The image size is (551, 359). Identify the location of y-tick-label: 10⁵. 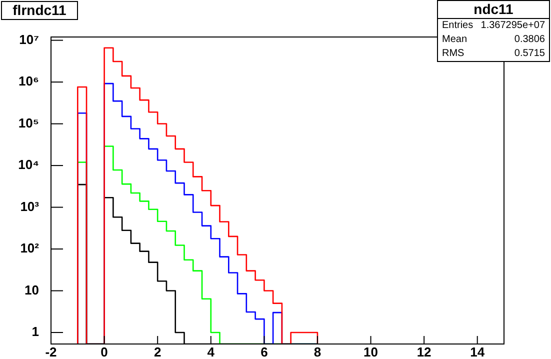
(28, 122).